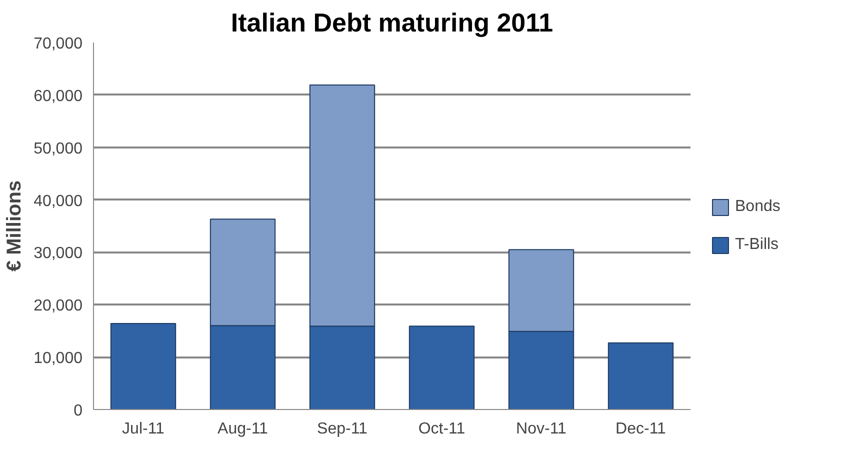 The image size is (853, 454). What do you see at coordinates (342, 429) in the screenshot?
I see `x-tick-label: Sep-11` at bounding box center [342, 429].